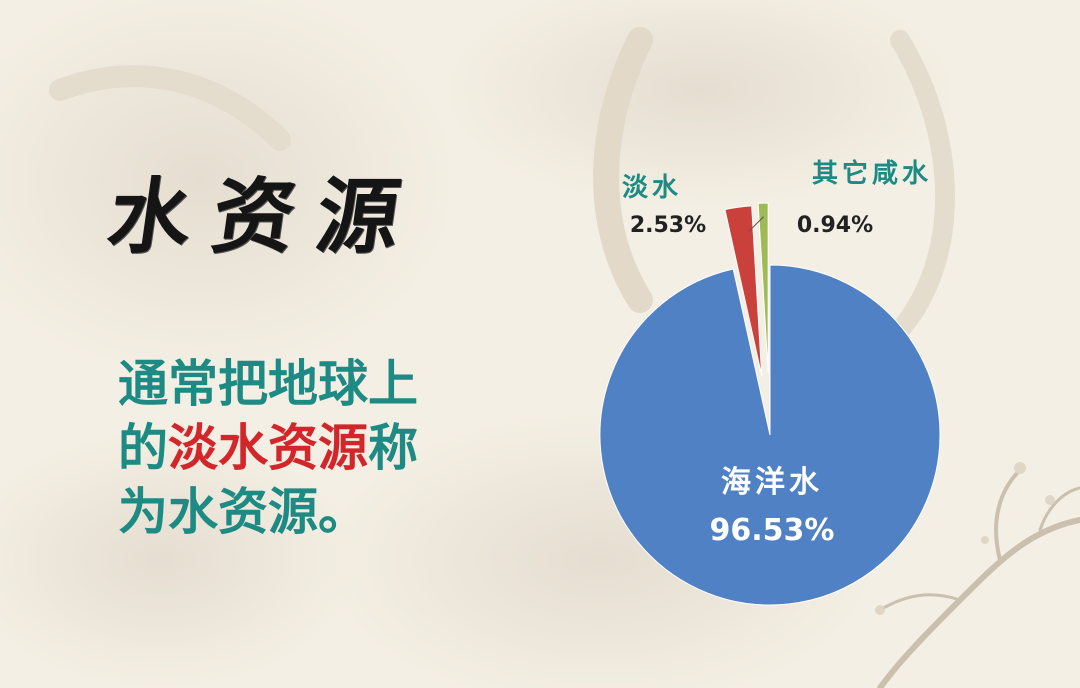  I want to click on plum-branch-decoration, so click(977, 575).